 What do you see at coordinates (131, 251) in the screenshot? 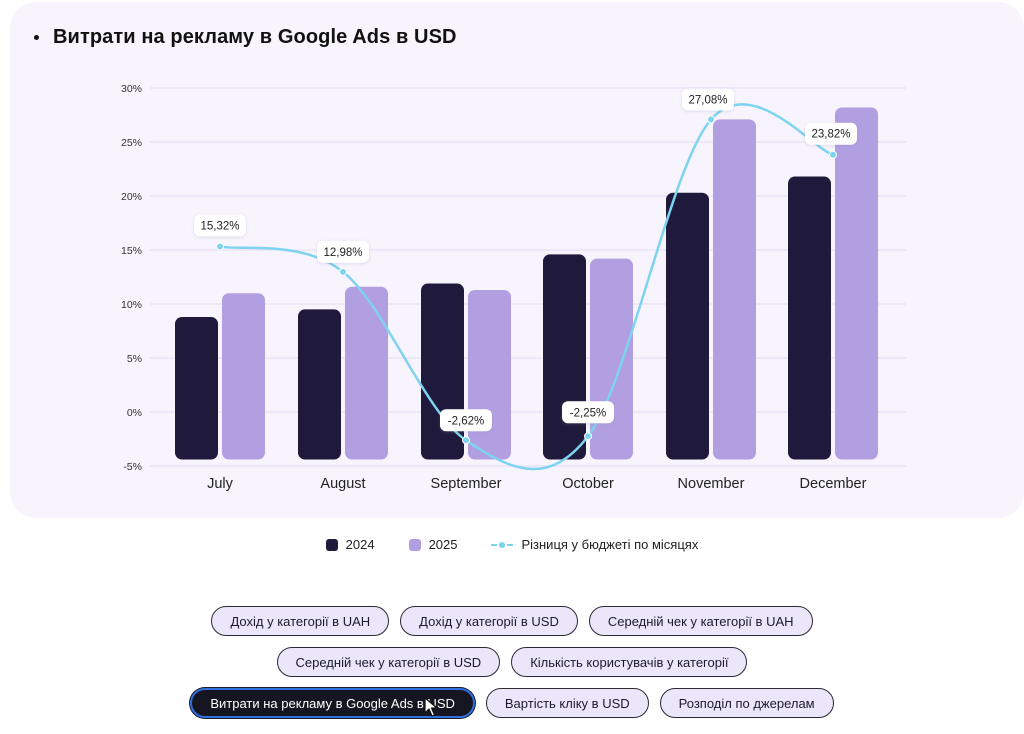
I see `y-tick-label: 15%` at bounding box center [131, 251].